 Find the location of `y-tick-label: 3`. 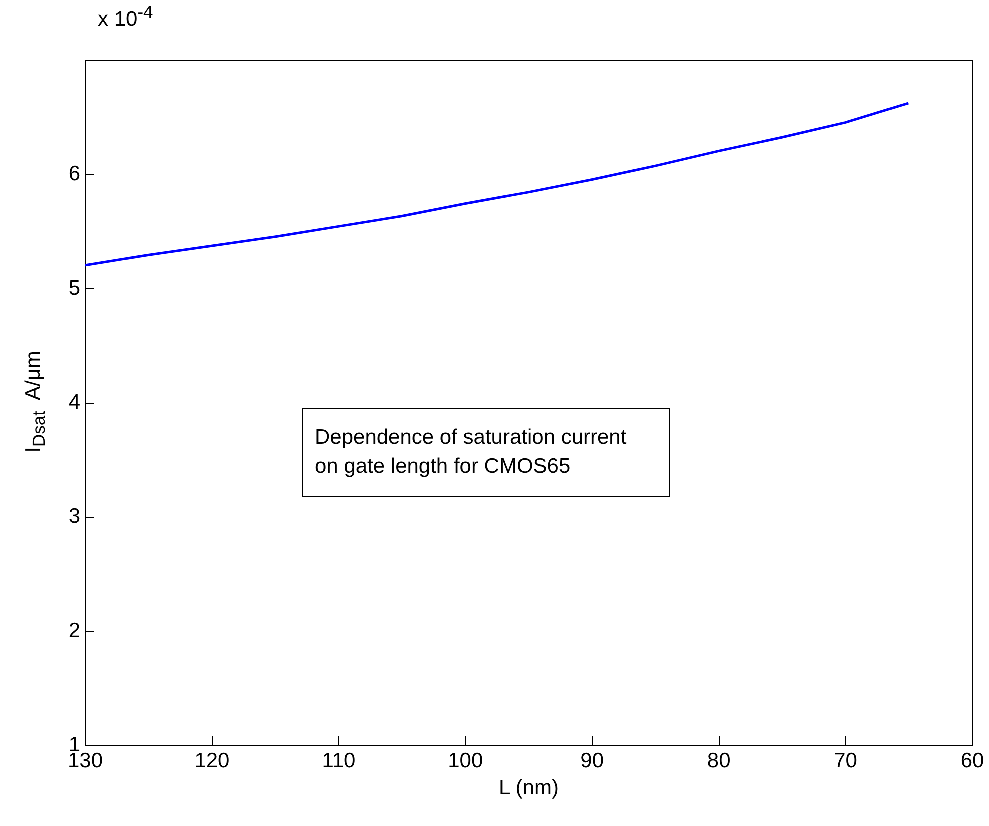

y-tick-label: 3 is located at coordinates (74, 516).